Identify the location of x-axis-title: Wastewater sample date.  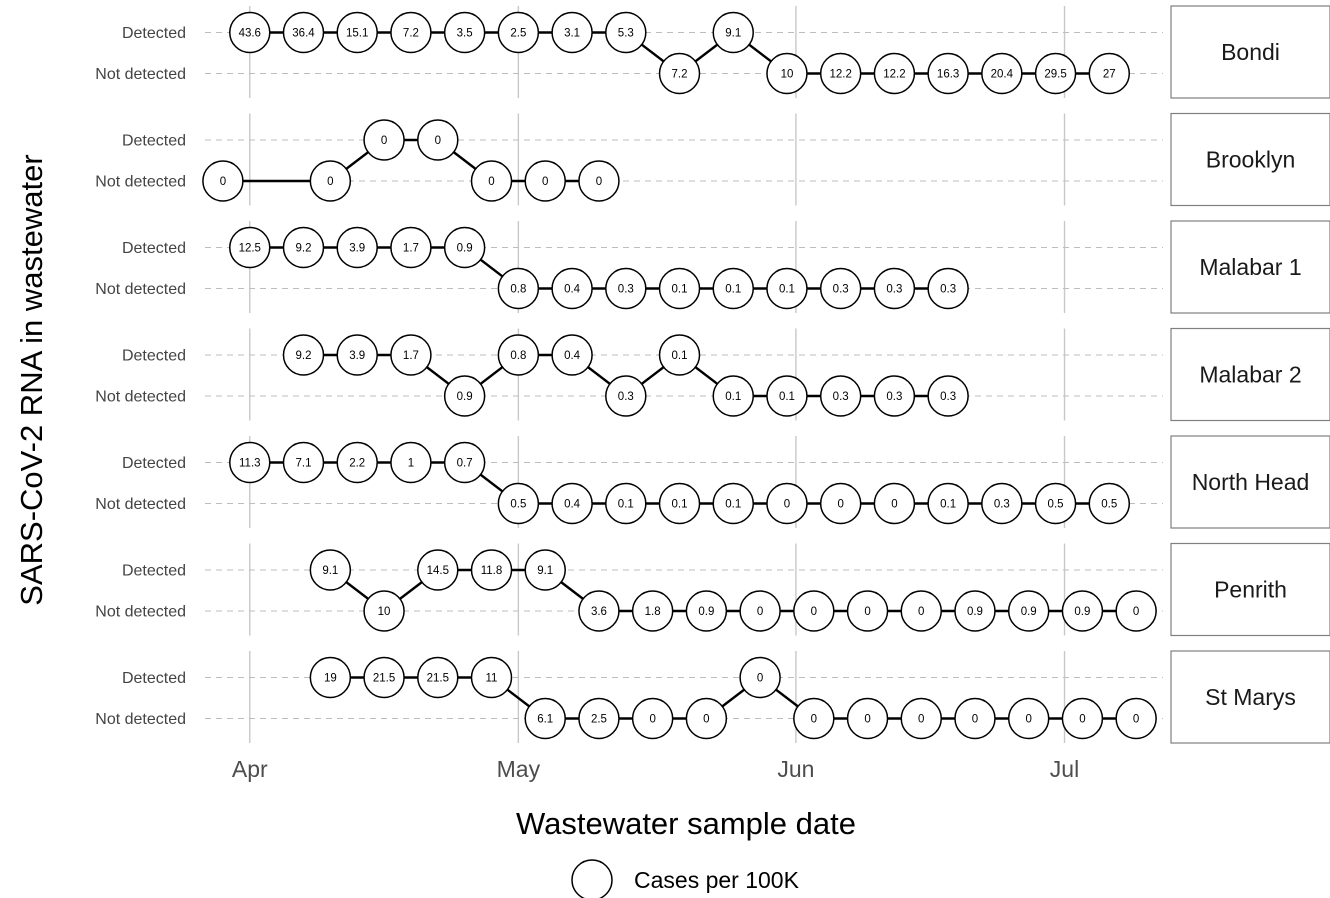
(686, 823).